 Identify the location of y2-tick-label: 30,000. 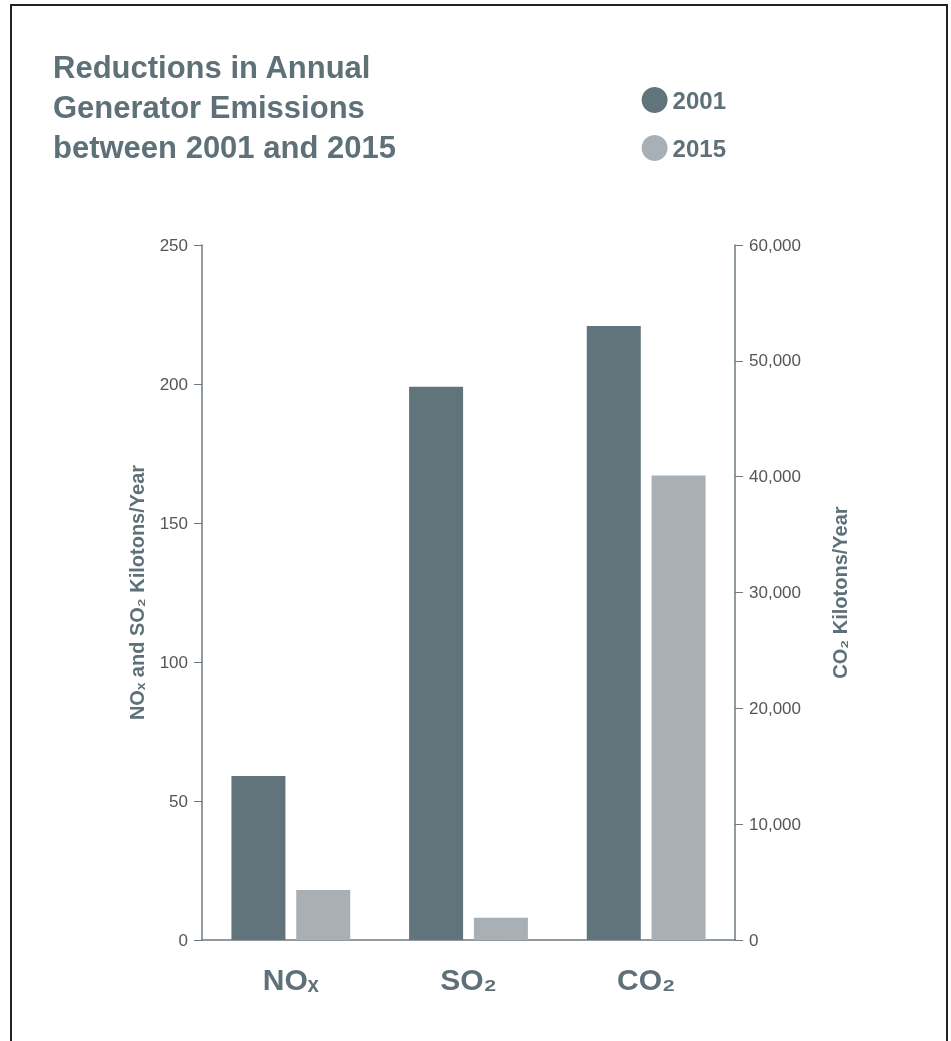
(775, 592).